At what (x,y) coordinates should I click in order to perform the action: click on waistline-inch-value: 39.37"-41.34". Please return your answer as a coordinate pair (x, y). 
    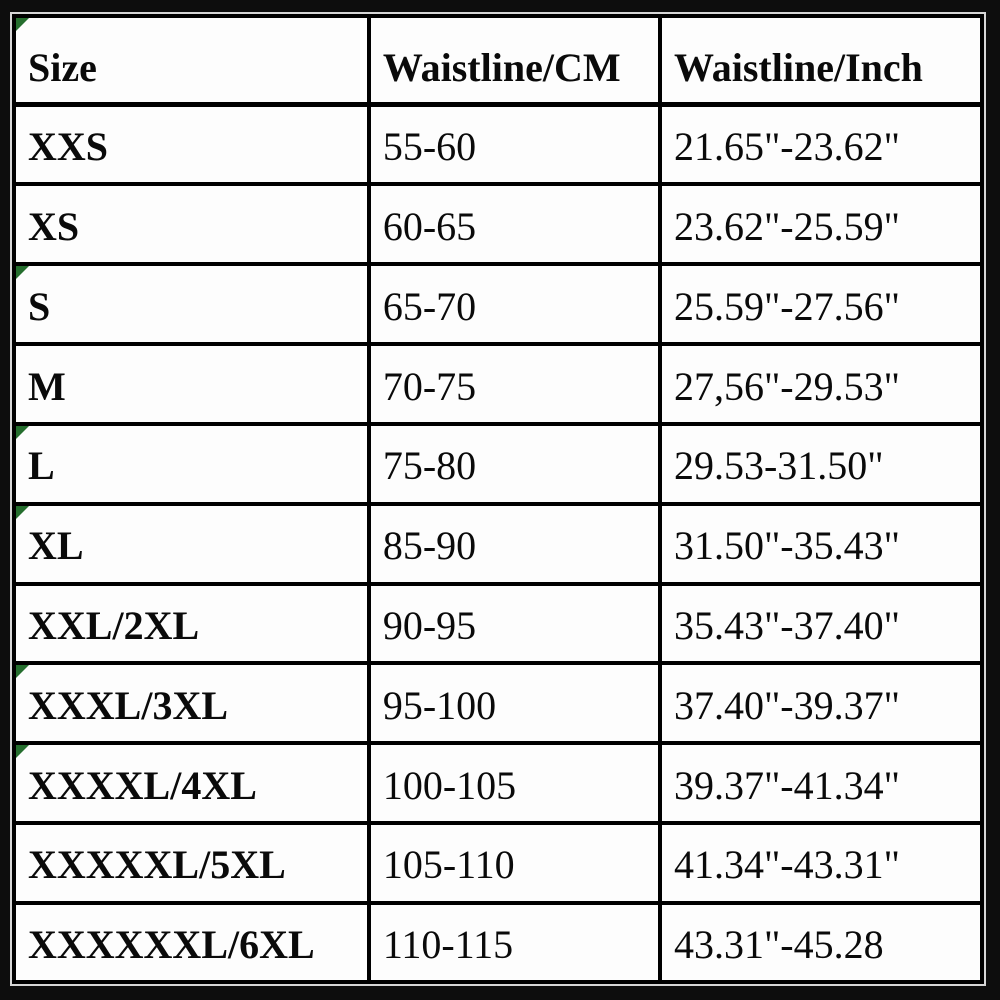
    Looking at the image, I should click on (786, 785).